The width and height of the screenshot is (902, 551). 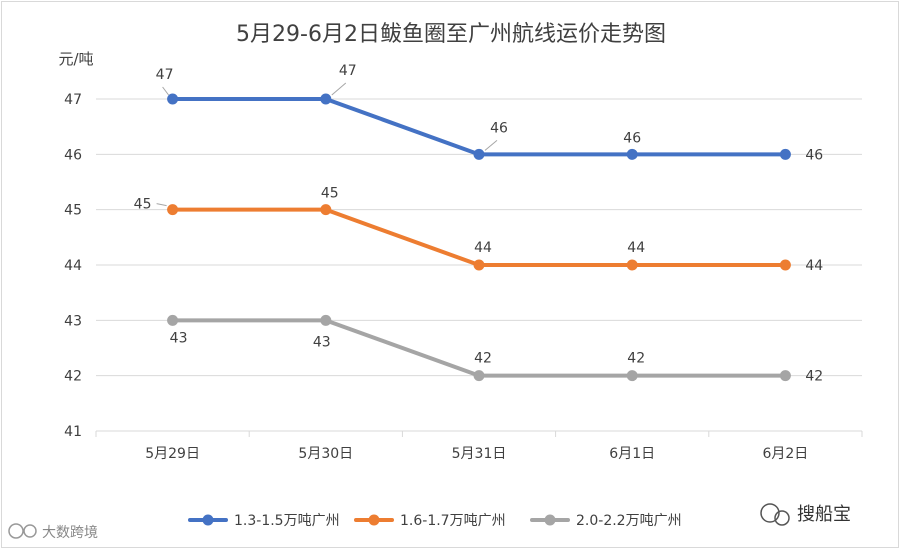 What do you see at coordinates (824, 514) in the screenshot?
I see `watermark-right-text: 搜船宝` at bounding box center [824, 514].